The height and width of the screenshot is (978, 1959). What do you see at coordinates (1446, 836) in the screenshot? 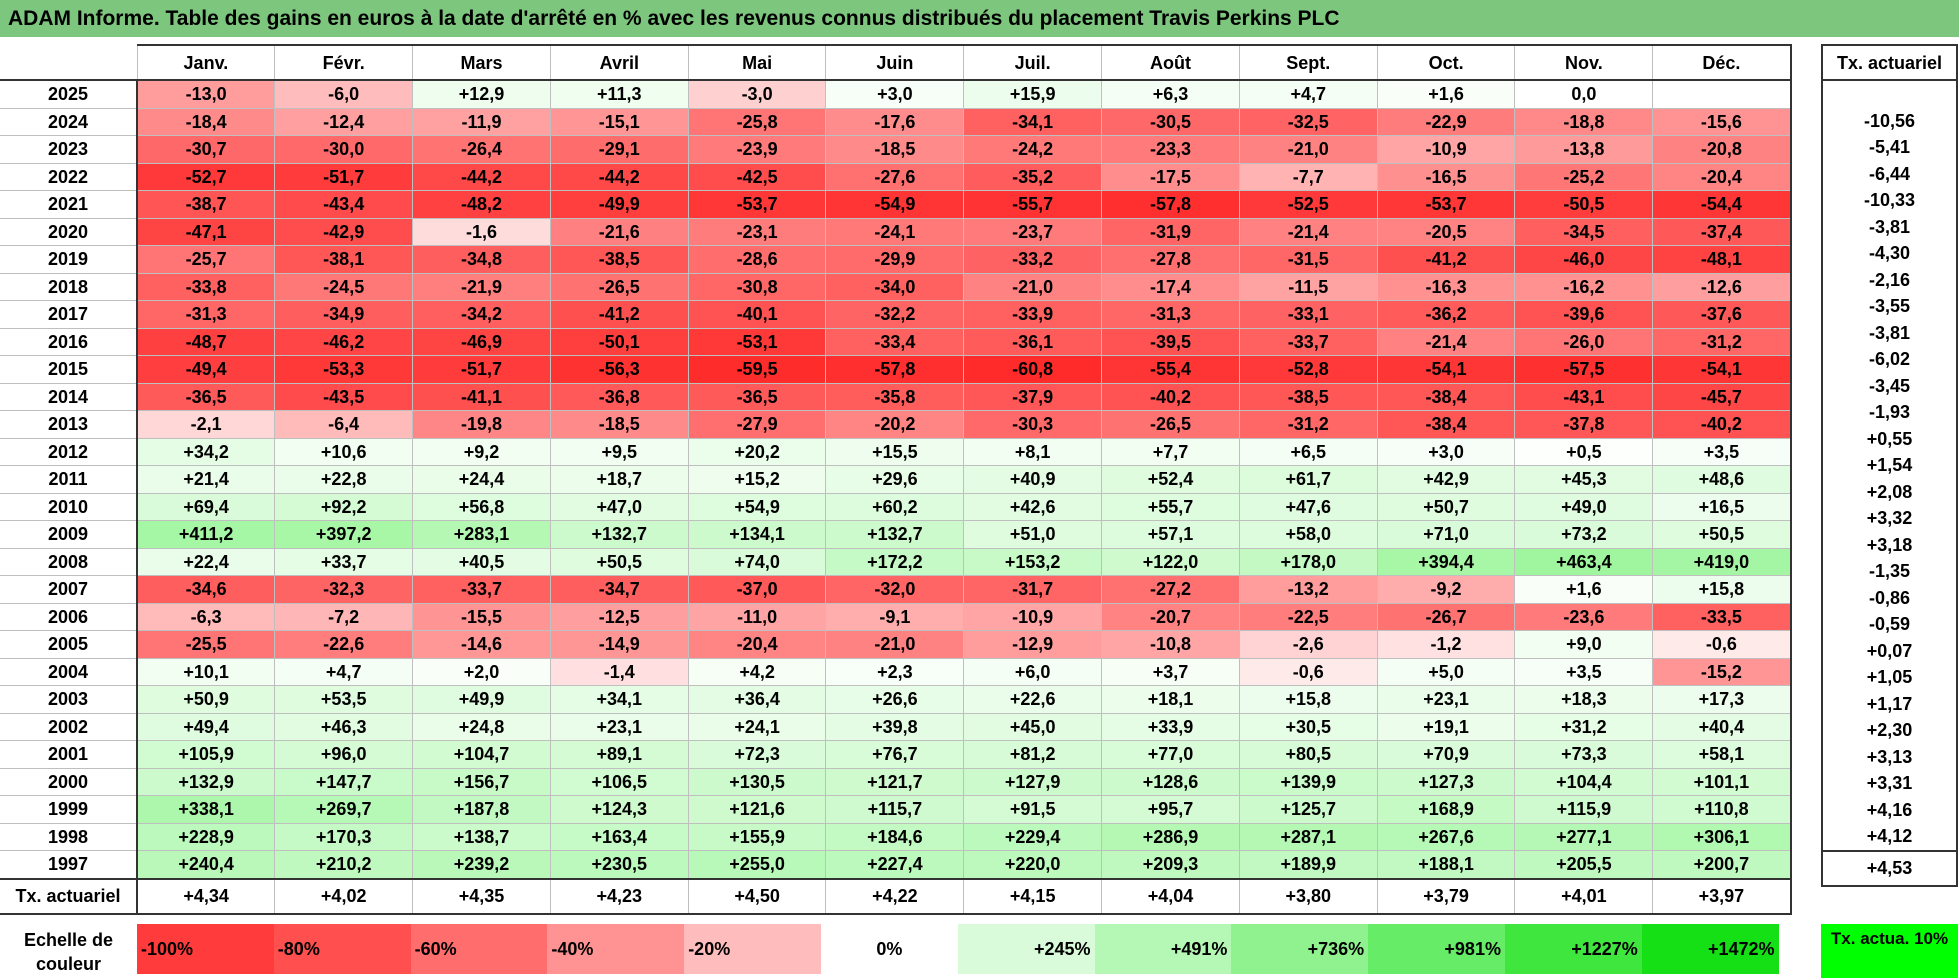
I see `gain-cell: +267,6` at bounding box center [1446, 836].